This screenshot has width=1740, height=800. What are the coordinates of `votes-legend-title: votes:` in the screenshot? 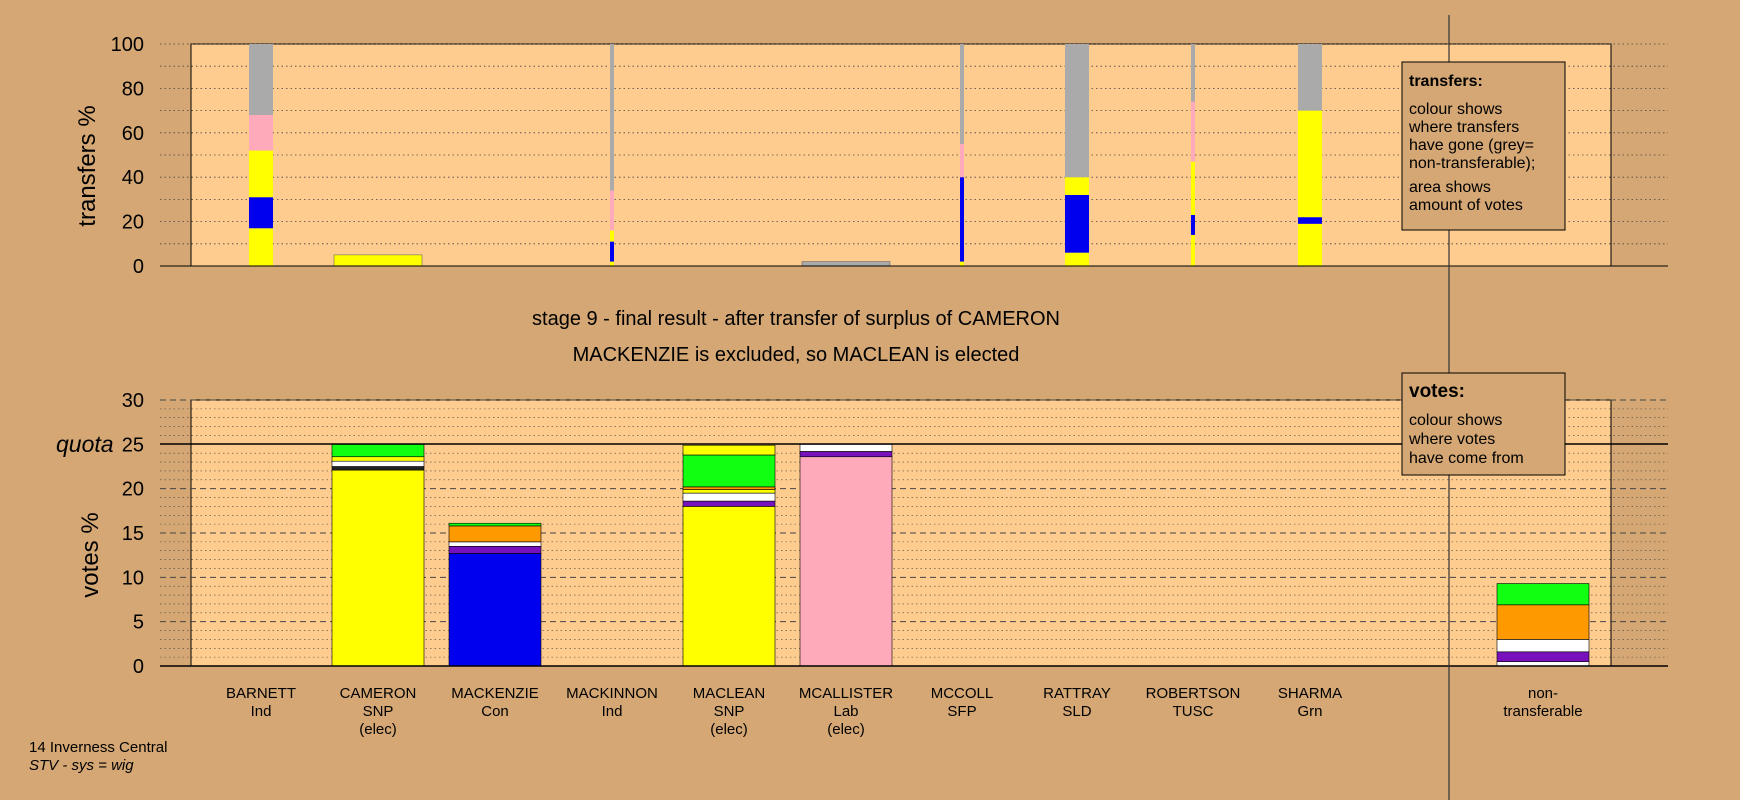 It's located at (1437, 391).